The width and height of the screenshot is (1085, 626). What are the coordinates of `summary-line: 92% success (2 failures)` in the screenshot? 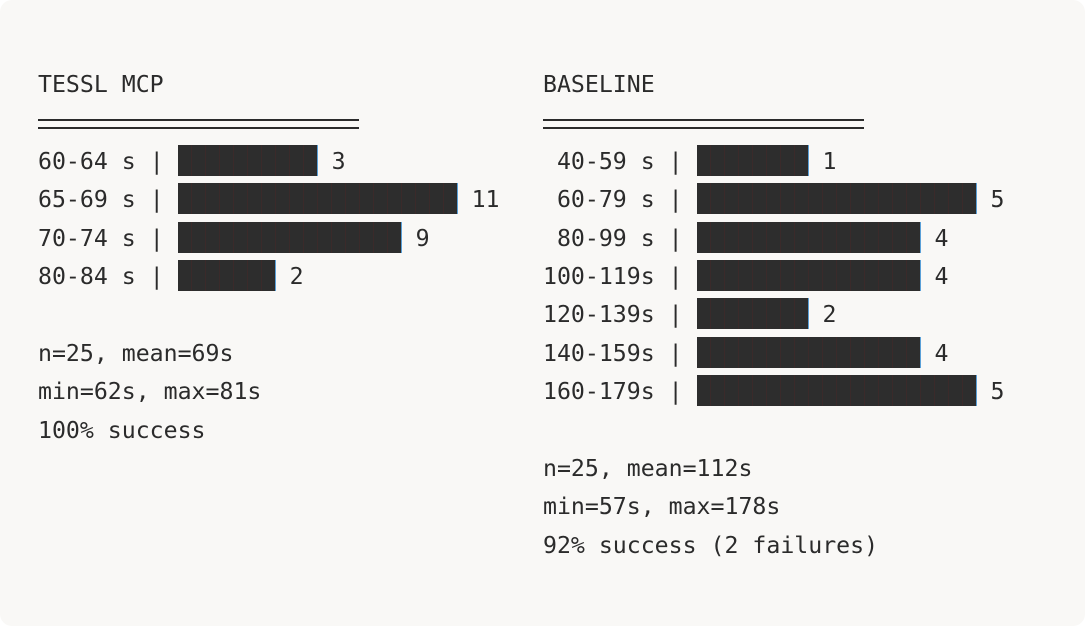 It's located at (711, 545).